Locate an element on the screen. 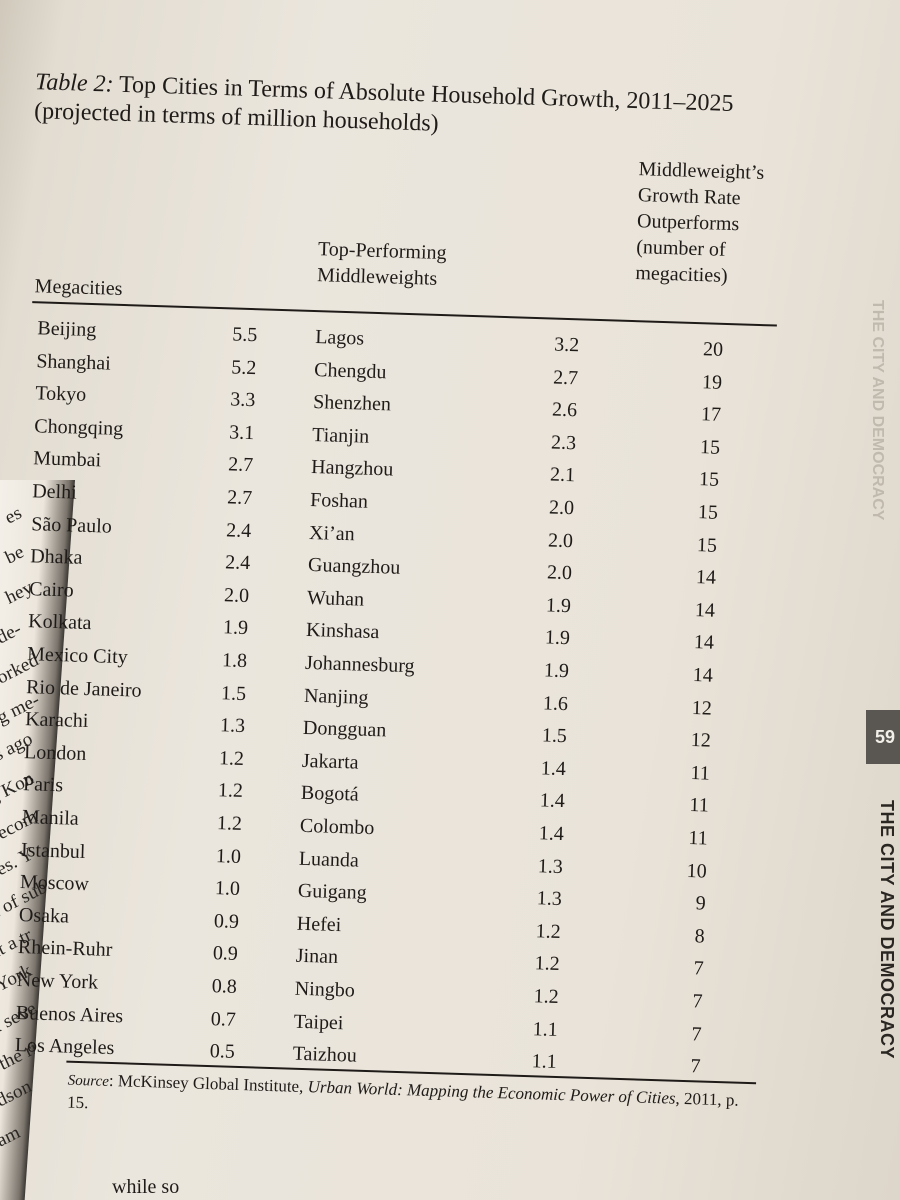 This screenshot has height=1200, width=900. middleweight-growth: 1.1 is located at coordinates (544, 1062).